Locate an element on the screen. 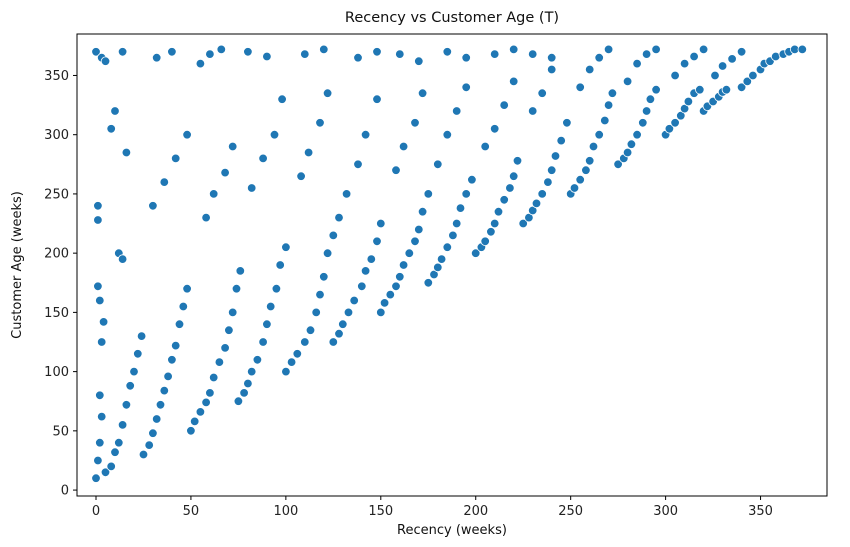 The image size is (850, 547). y-tick-label: 100 is located at coordinates (56, 372).